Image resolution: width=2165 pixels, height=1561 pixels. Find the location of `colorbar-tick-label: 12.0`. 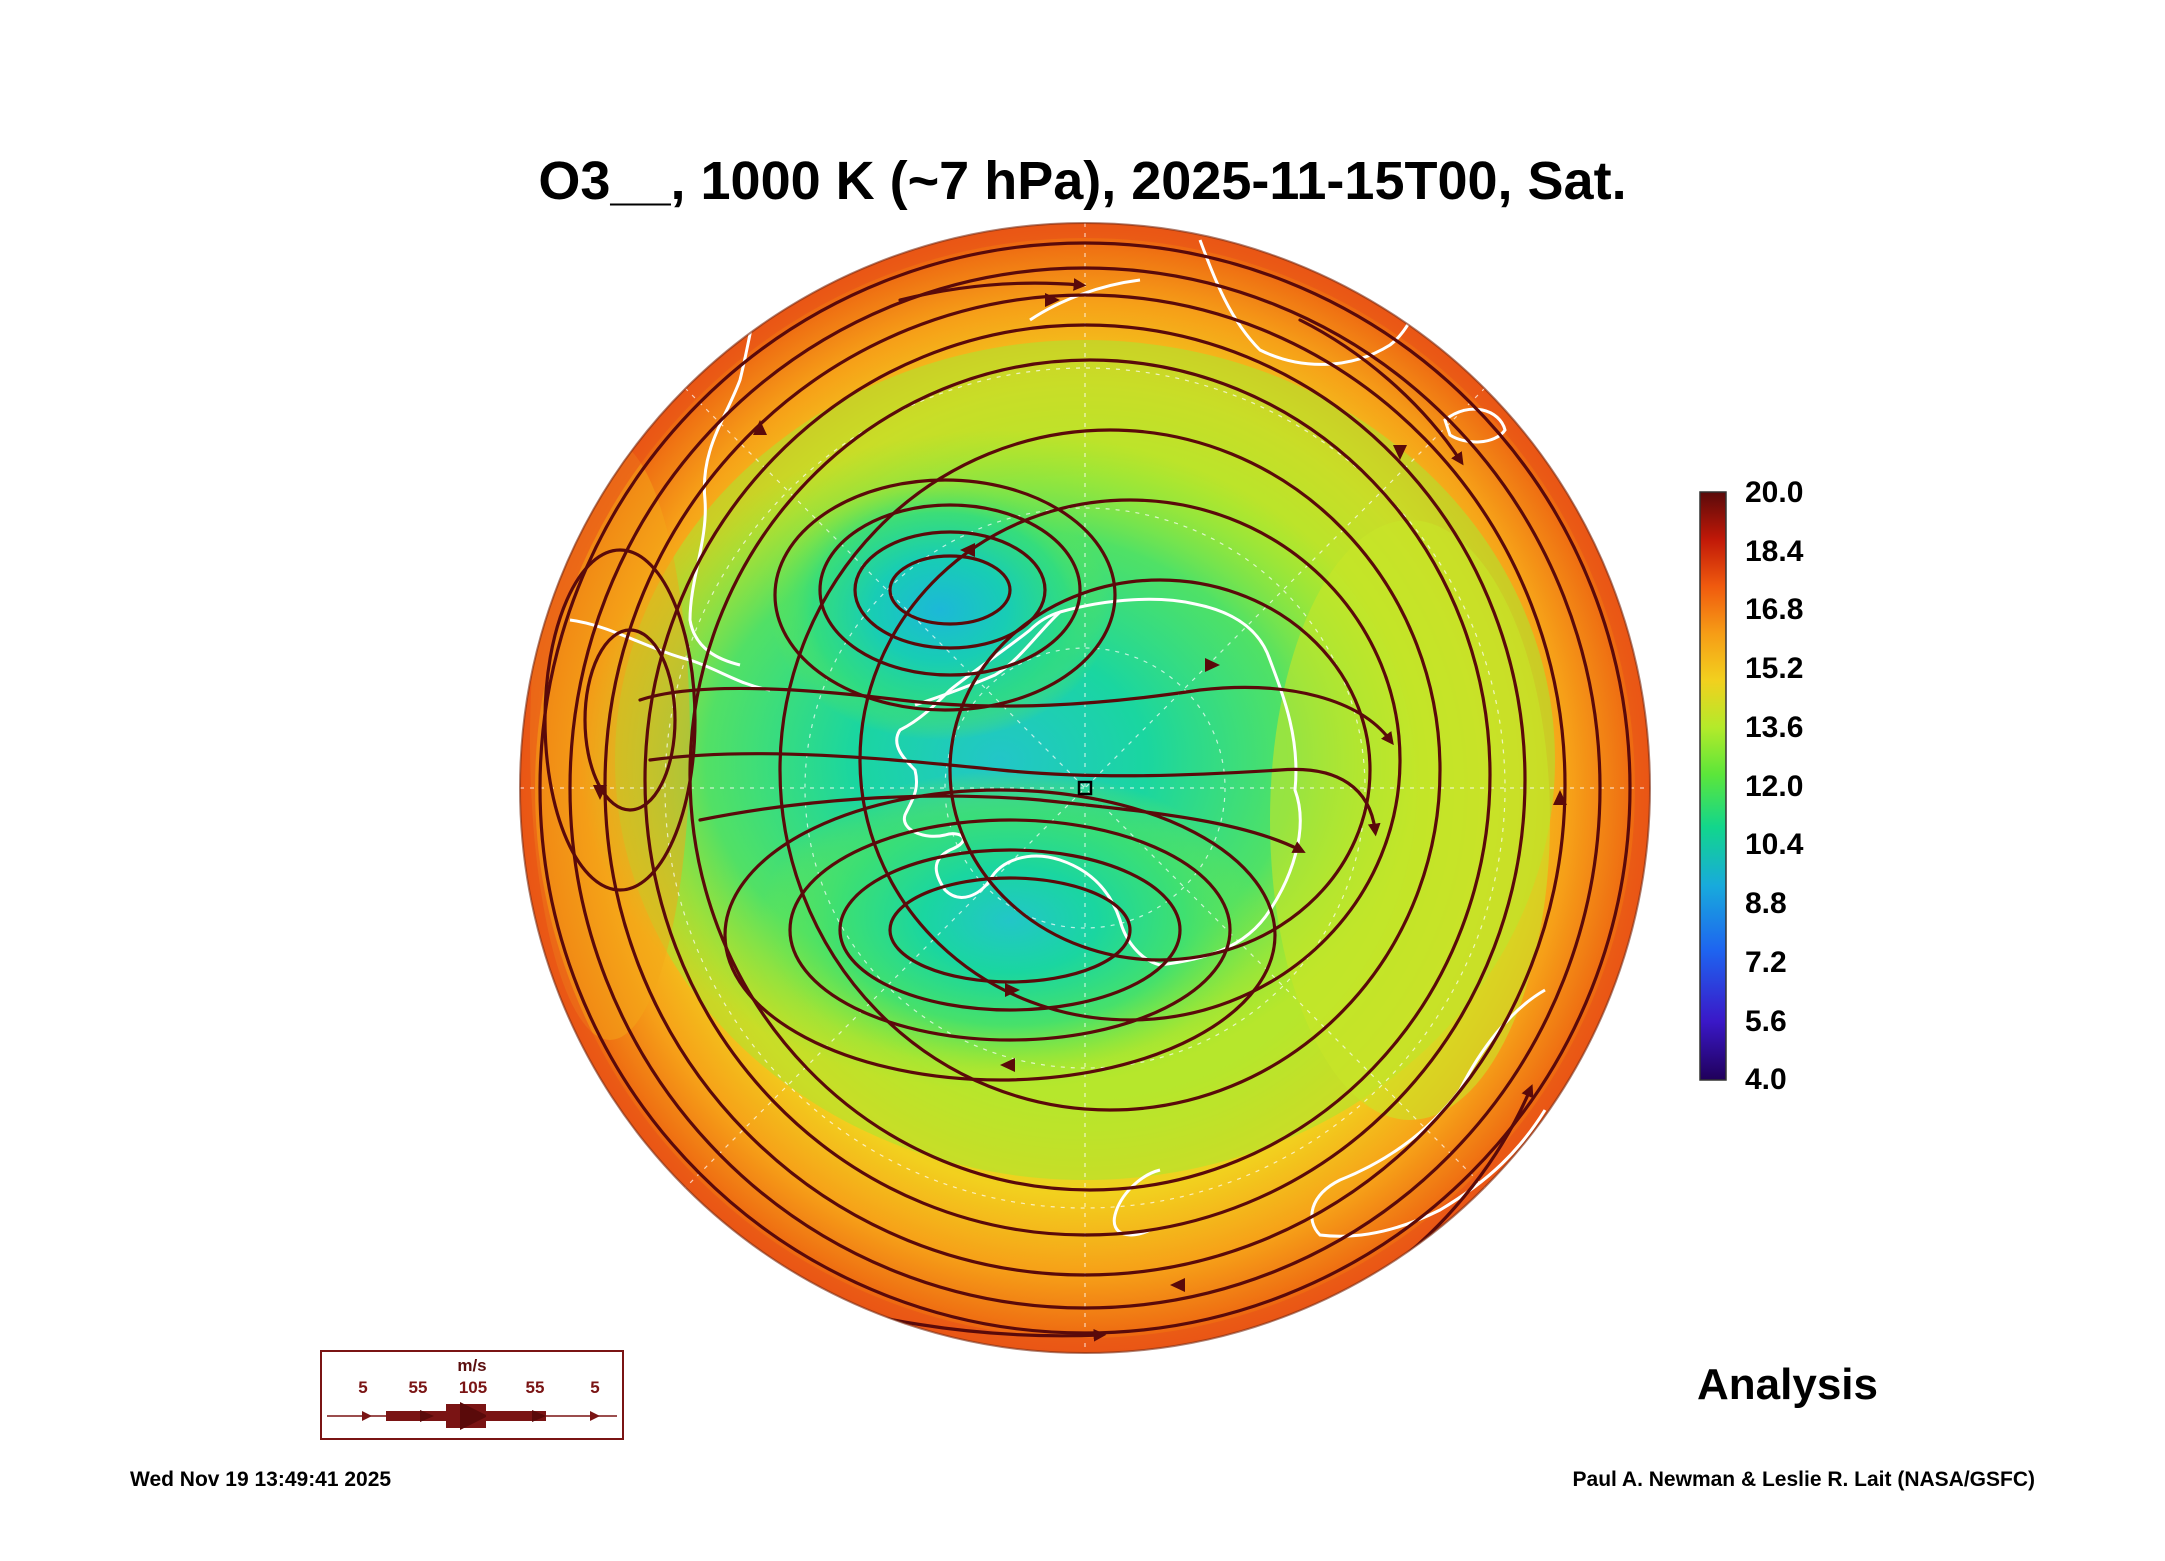

colorbar-tick-label: 12.0 is located at coordinates (1774, 786).